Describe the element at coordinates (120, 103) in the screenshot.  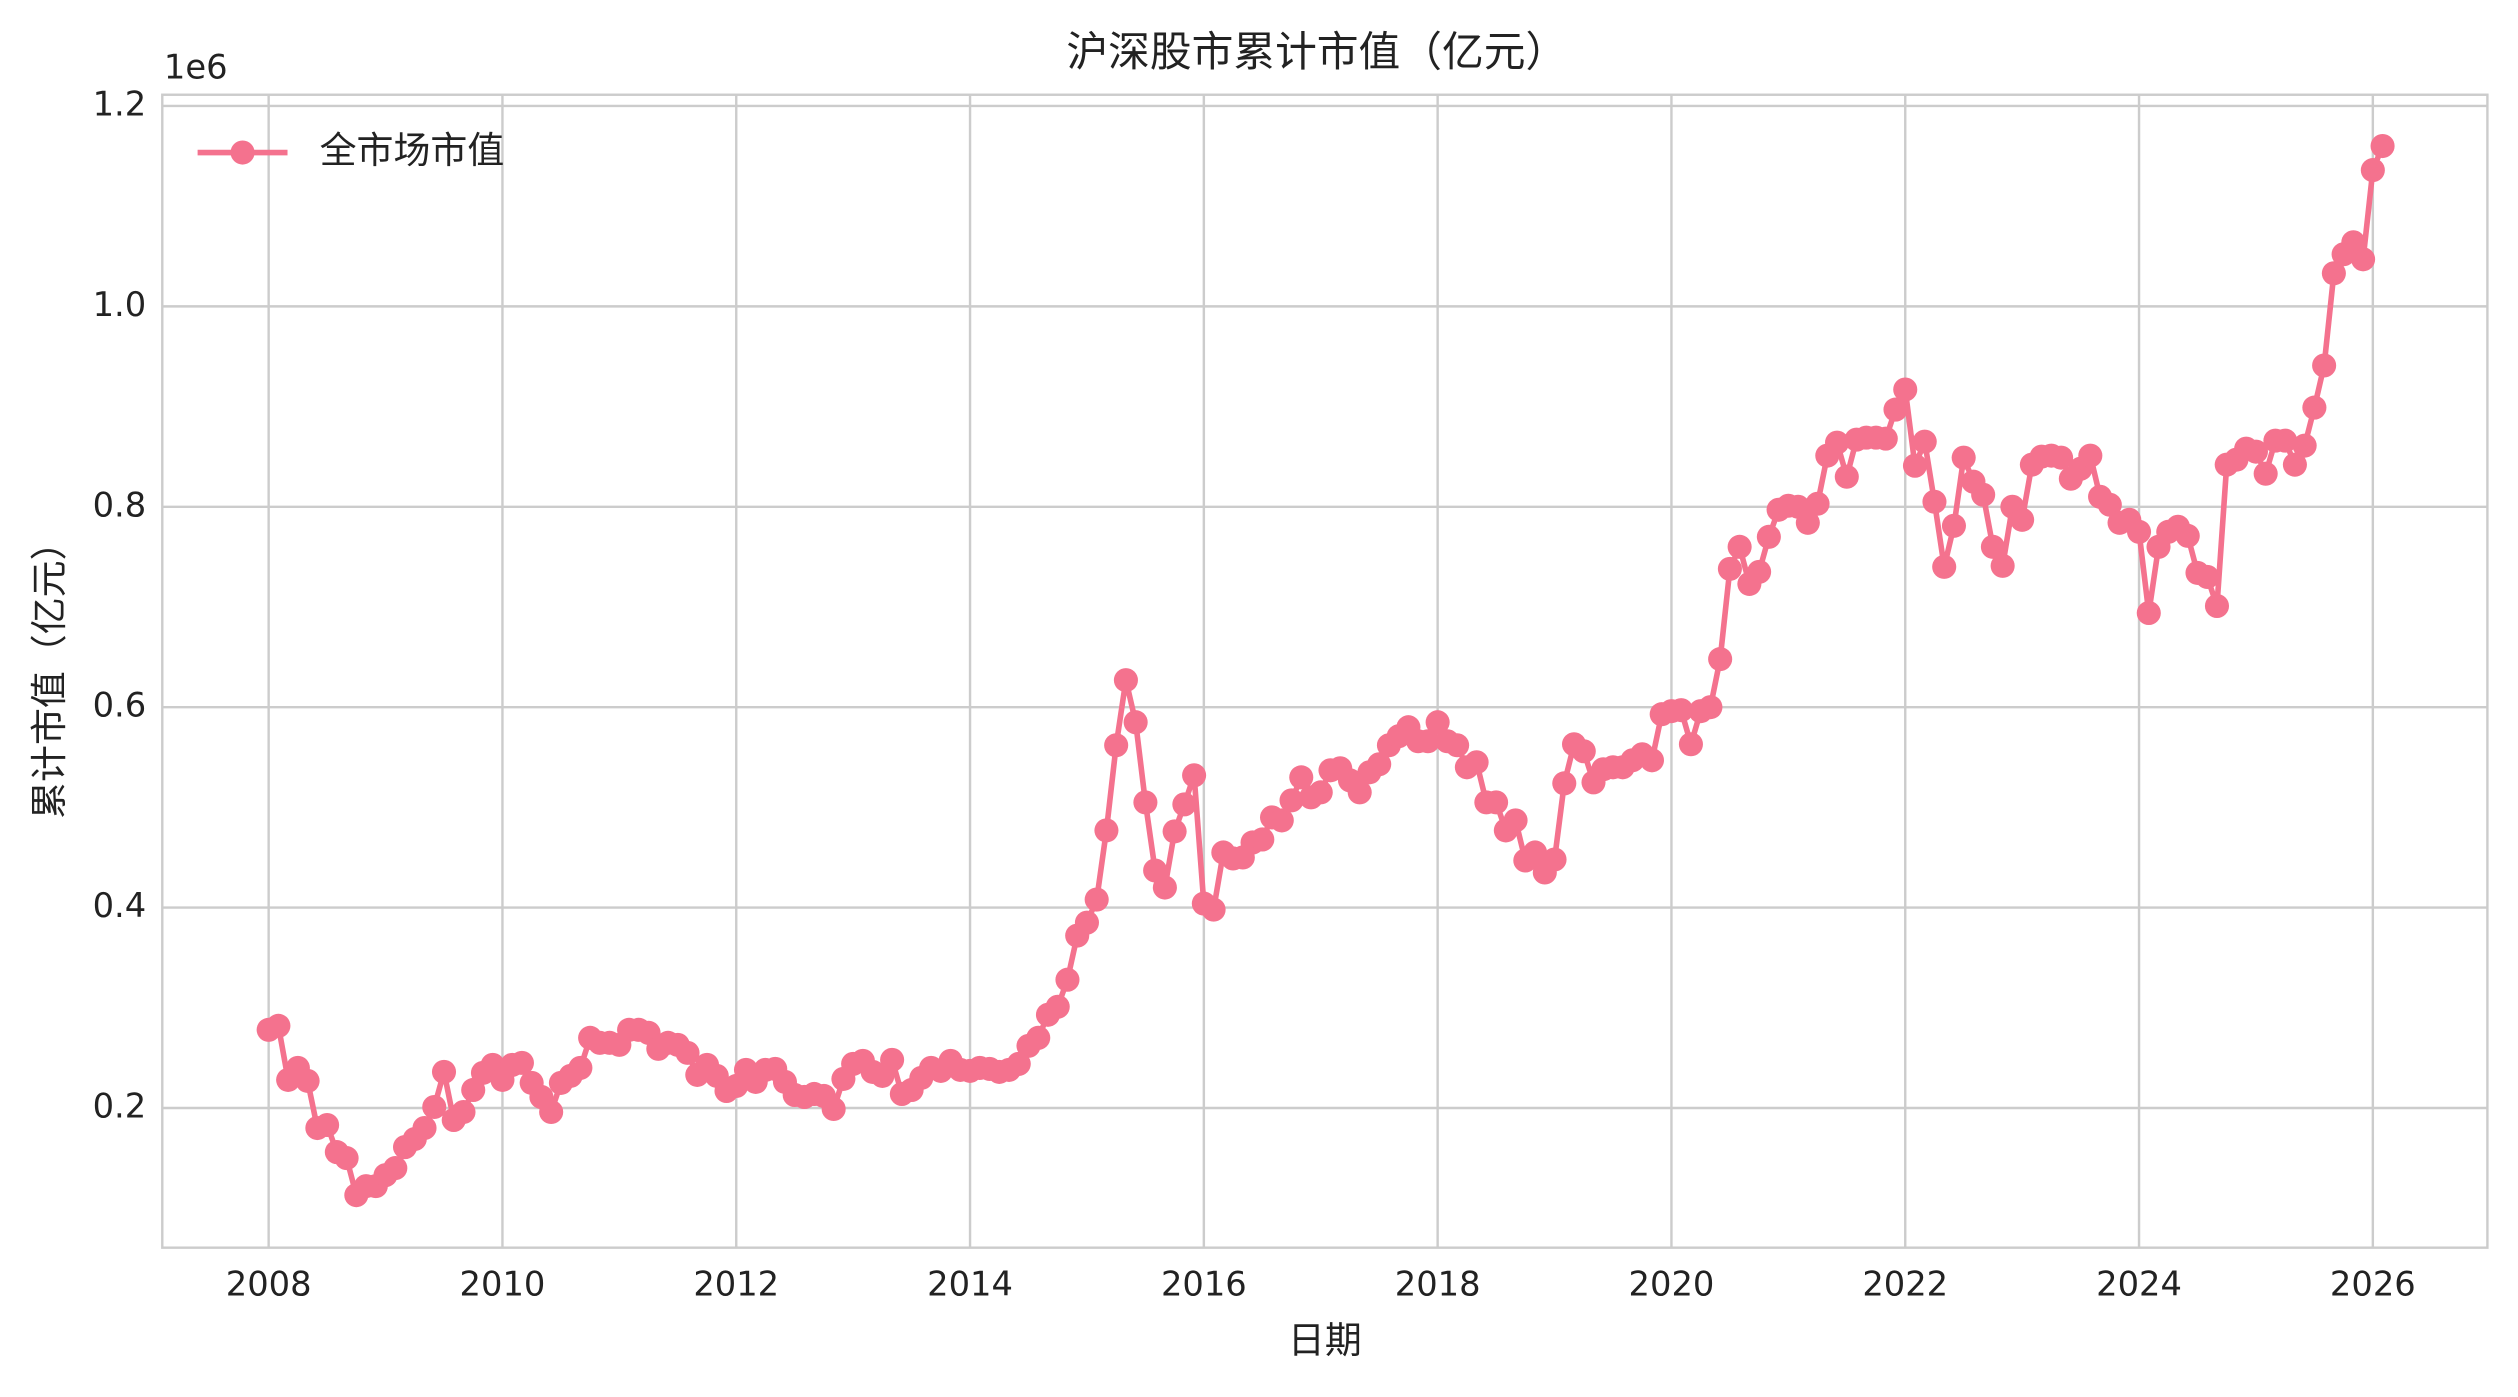
I see `y-tick-label: 1.2` at that location.